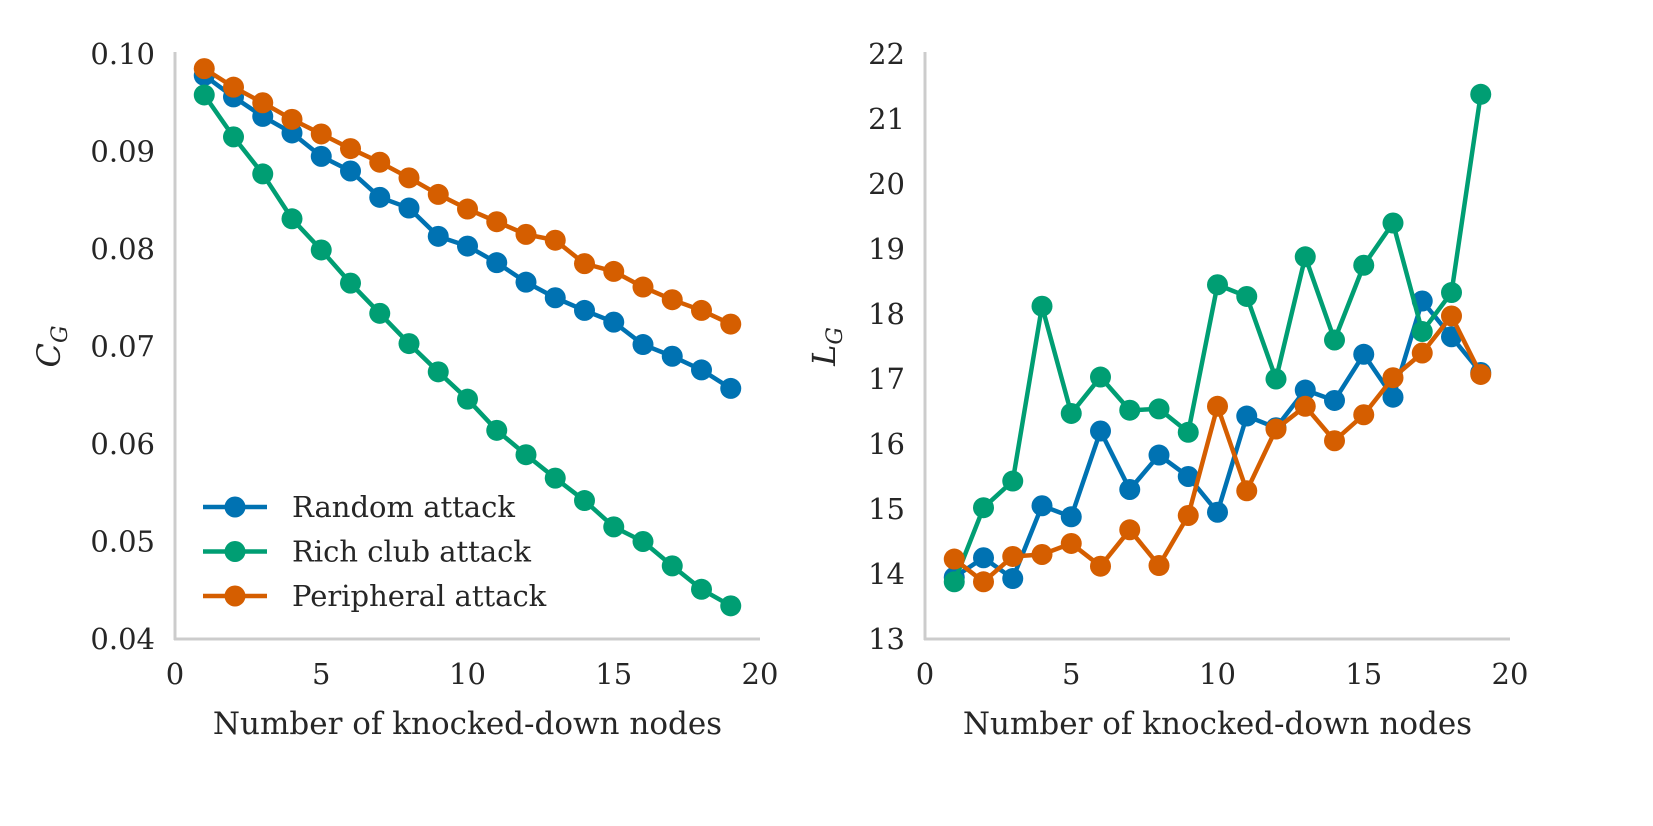 Image resolution: width=1653 pixels, height=826 pixels. Describe the element at coordinates (122, 444) in the screenshot. I see `y-tick-label: 0.06` at that location.